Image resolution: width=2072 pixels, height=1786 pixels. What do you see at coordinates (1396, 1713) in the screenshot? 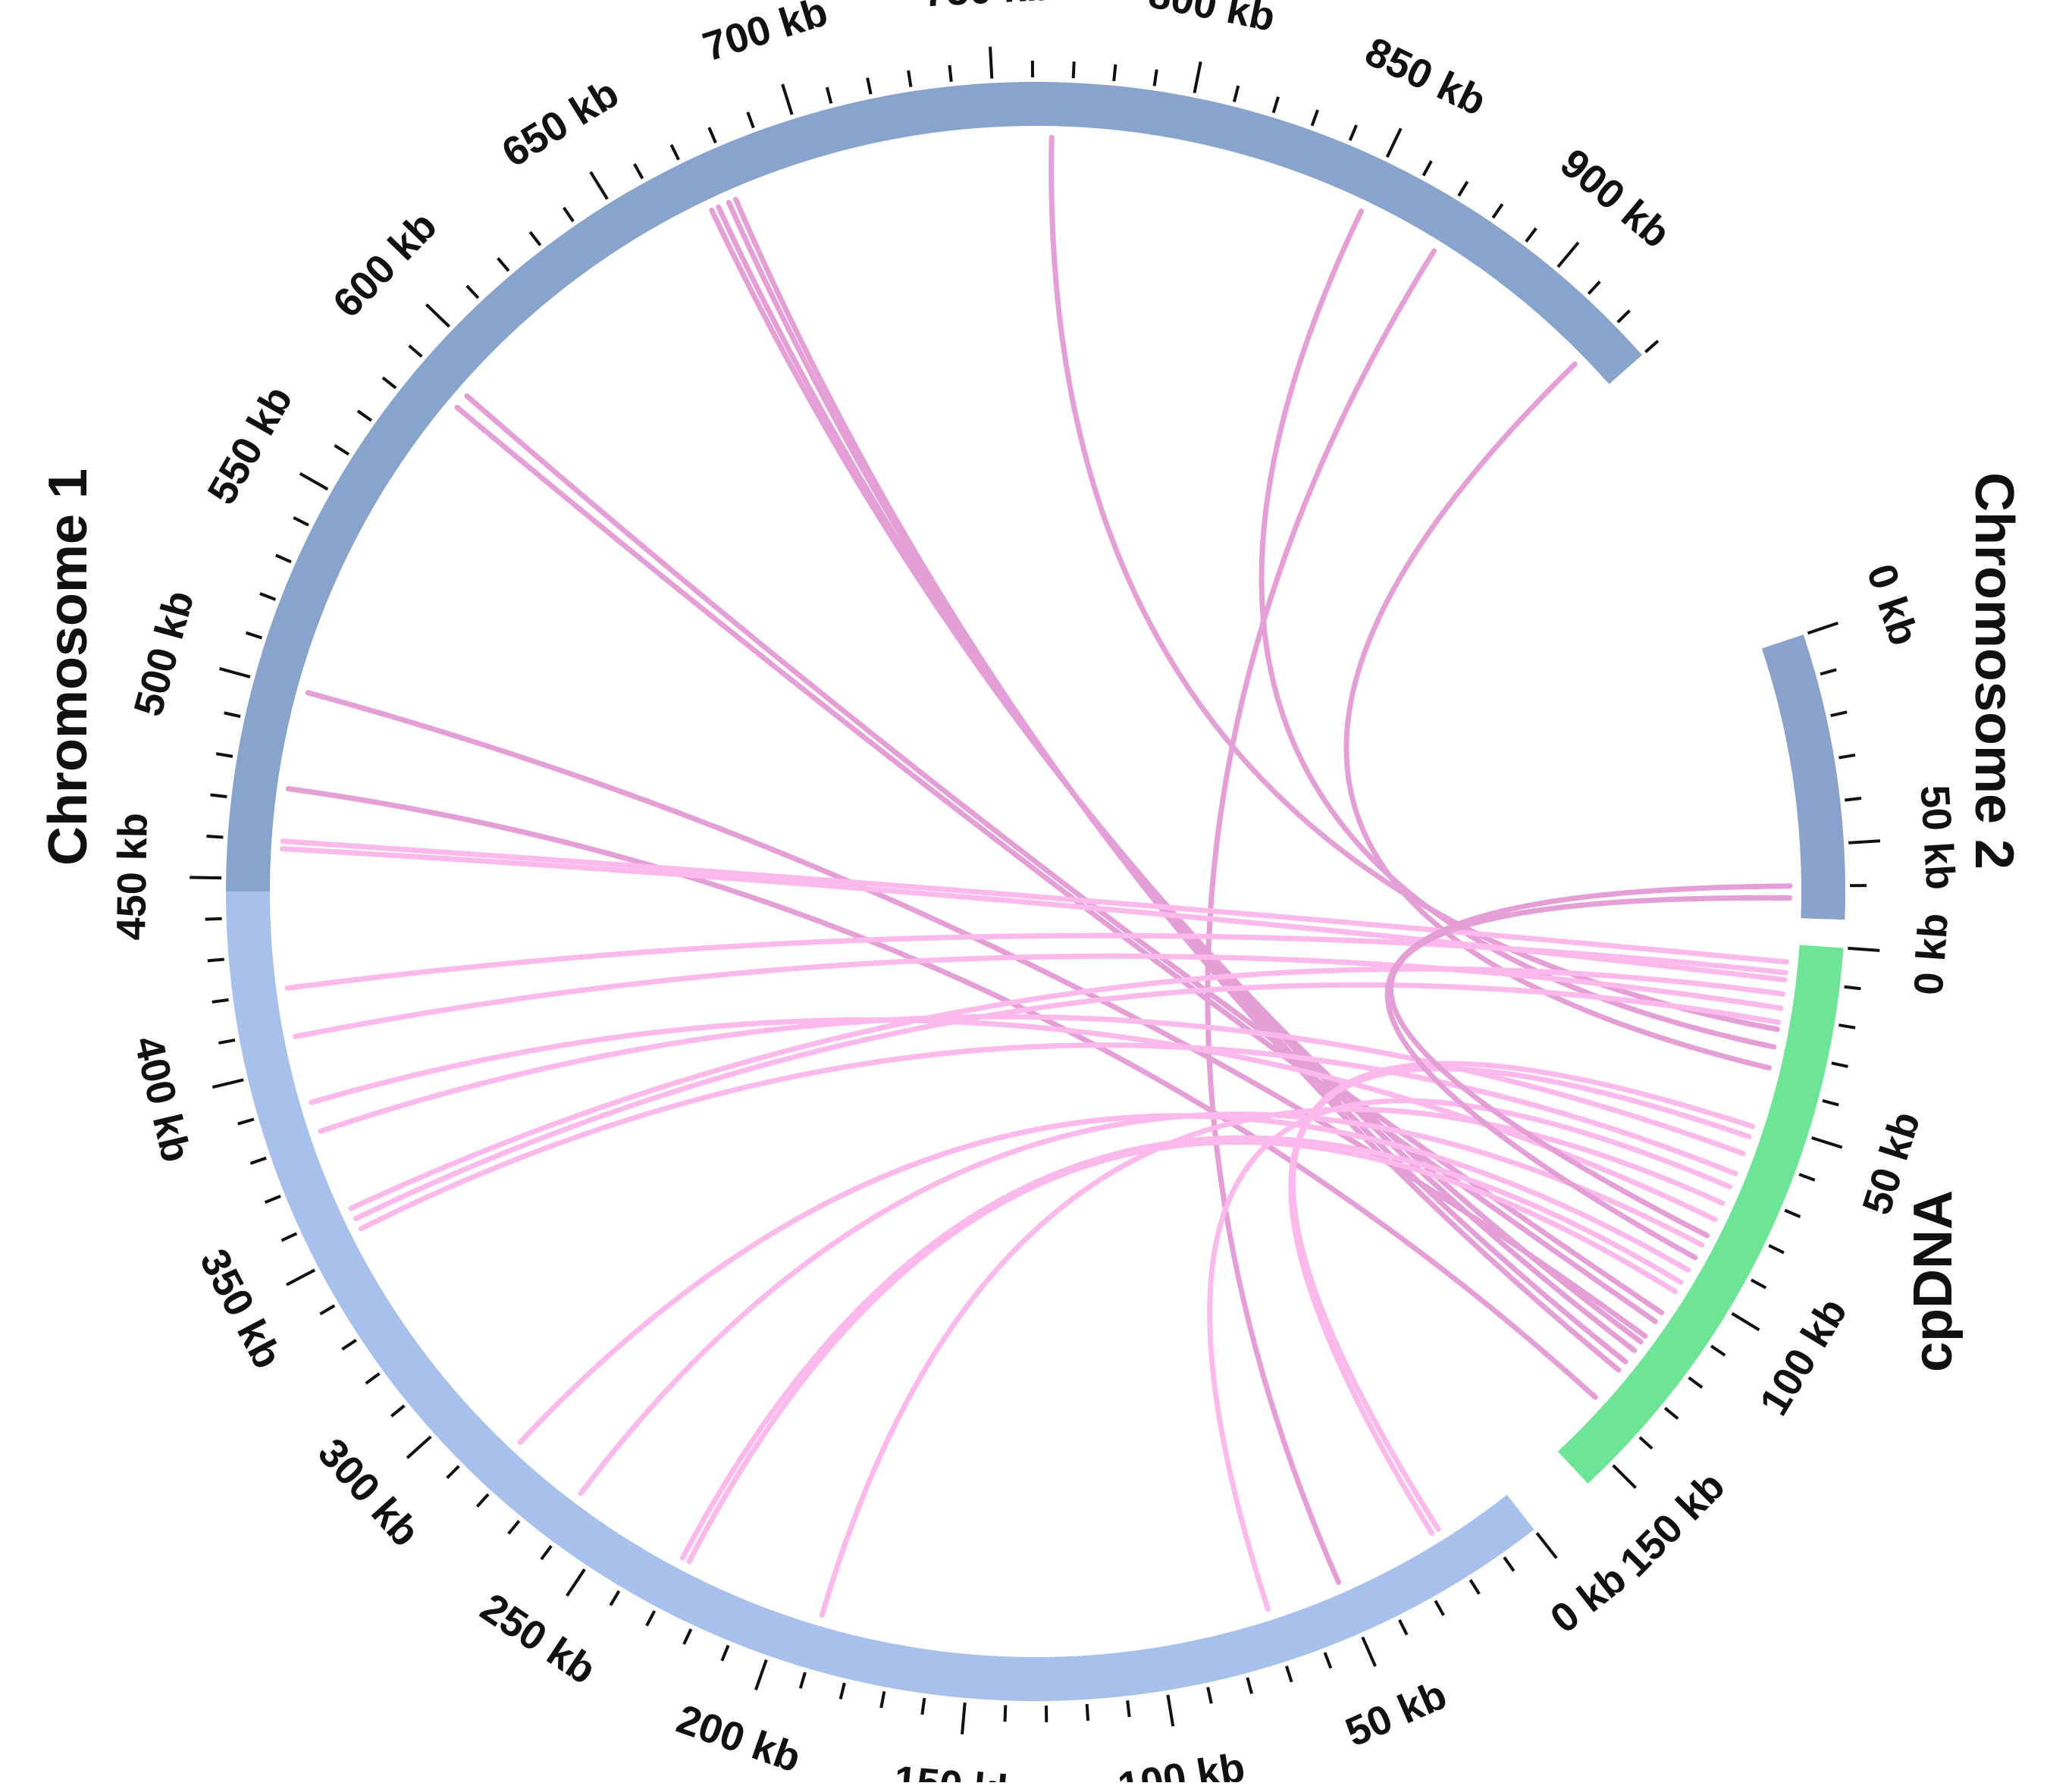
I see `tick-label-chr1-50: 50 kb` at bounding box center [1396, 1713].